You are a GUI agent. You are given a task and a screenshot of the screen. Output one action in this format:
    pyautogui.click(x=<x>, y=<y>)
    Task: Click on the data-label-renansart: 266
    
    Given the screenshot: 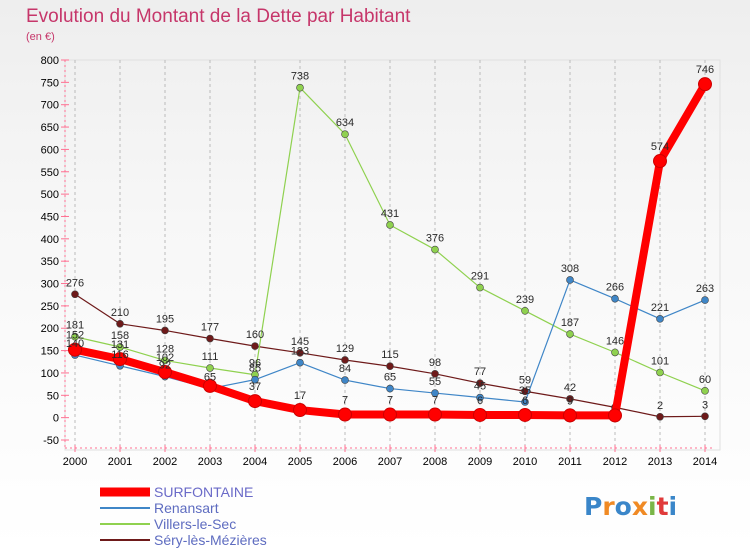 What is the action you would take?
    pyautogui.click(x=615, y=288)
    